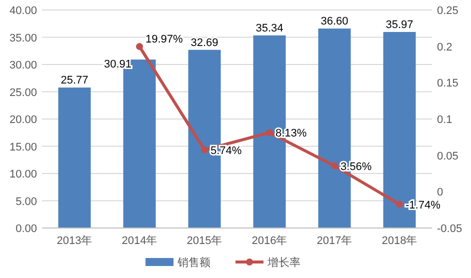 This screenshot has height=278, width=471. I want to click on y-tick-label: 15.00, so click(23, 147).